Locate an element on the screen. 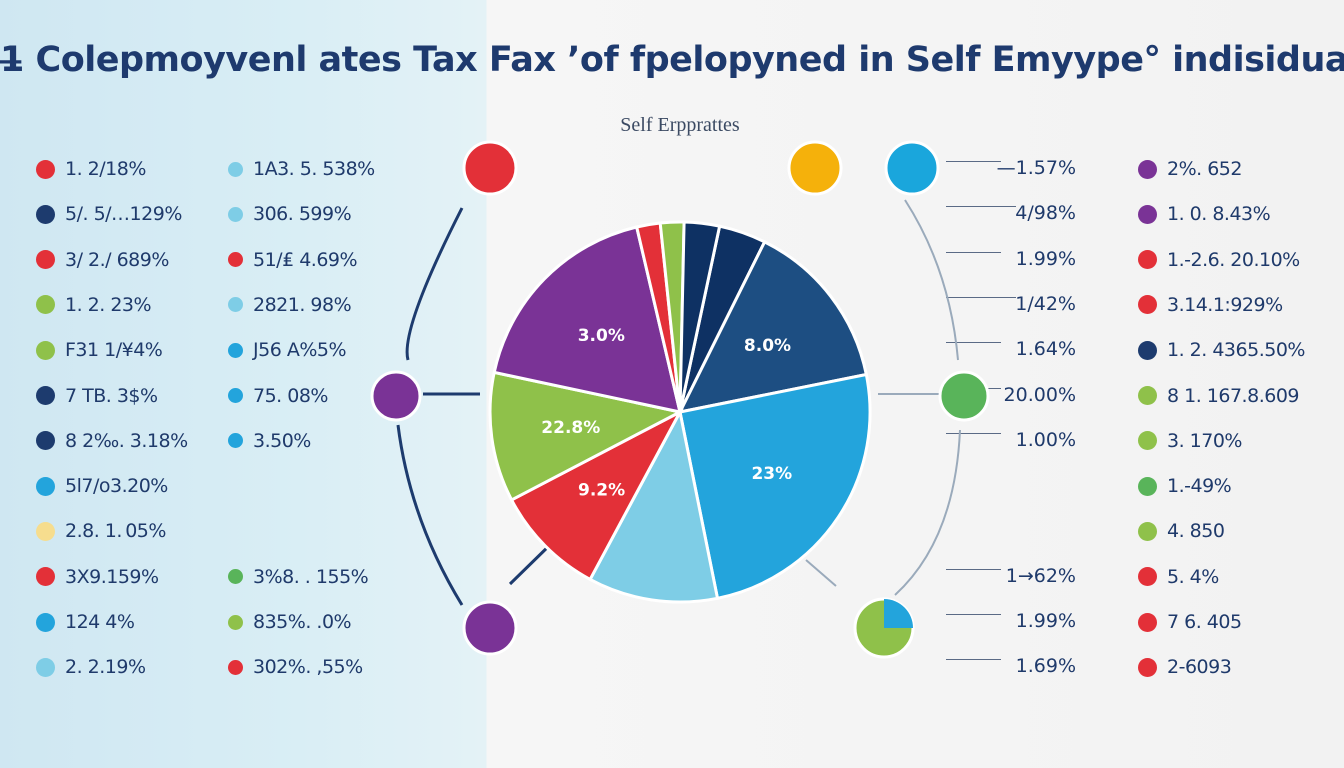 This screenshot has width=1344, height=768. legend-left1-item: 7 TB. 3$% is located at coordinates (97, 396).